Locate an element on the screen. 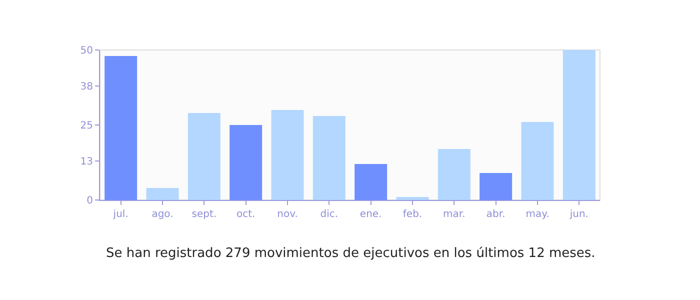 The height and width of the screenshot is (300, 700). x-tick-label: sept. is located at coordinates (204, 214).